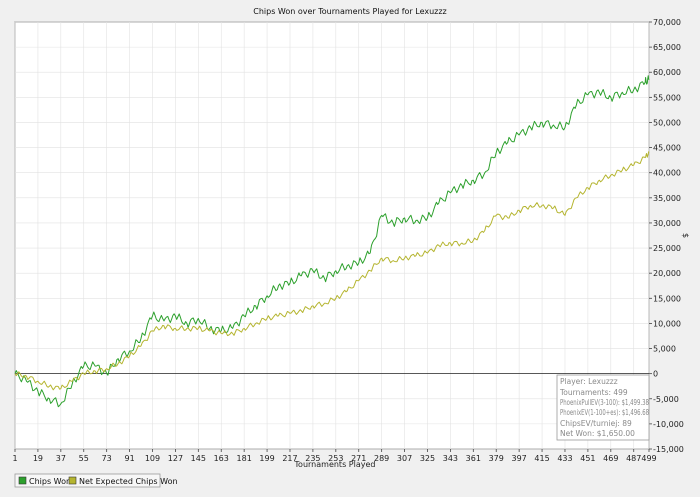 The width and height of the screenshot is (700, 497). I want to click on info-chips-ev: ChipsEV/turniej: 89, so click(596, 423).